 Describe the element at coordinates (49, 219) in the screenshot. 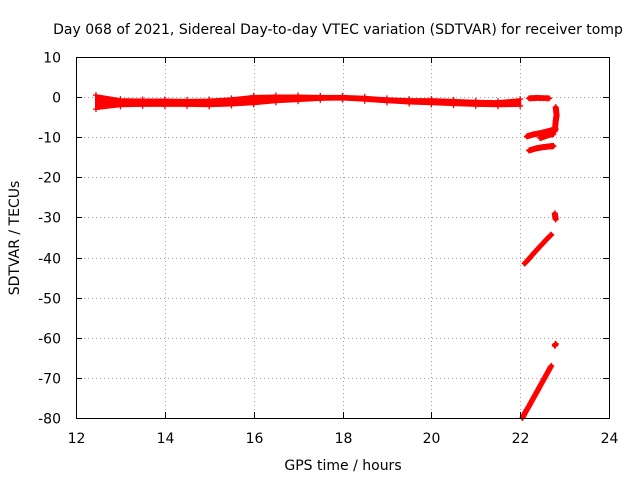

I see `y-tick-label: -30` at that location.